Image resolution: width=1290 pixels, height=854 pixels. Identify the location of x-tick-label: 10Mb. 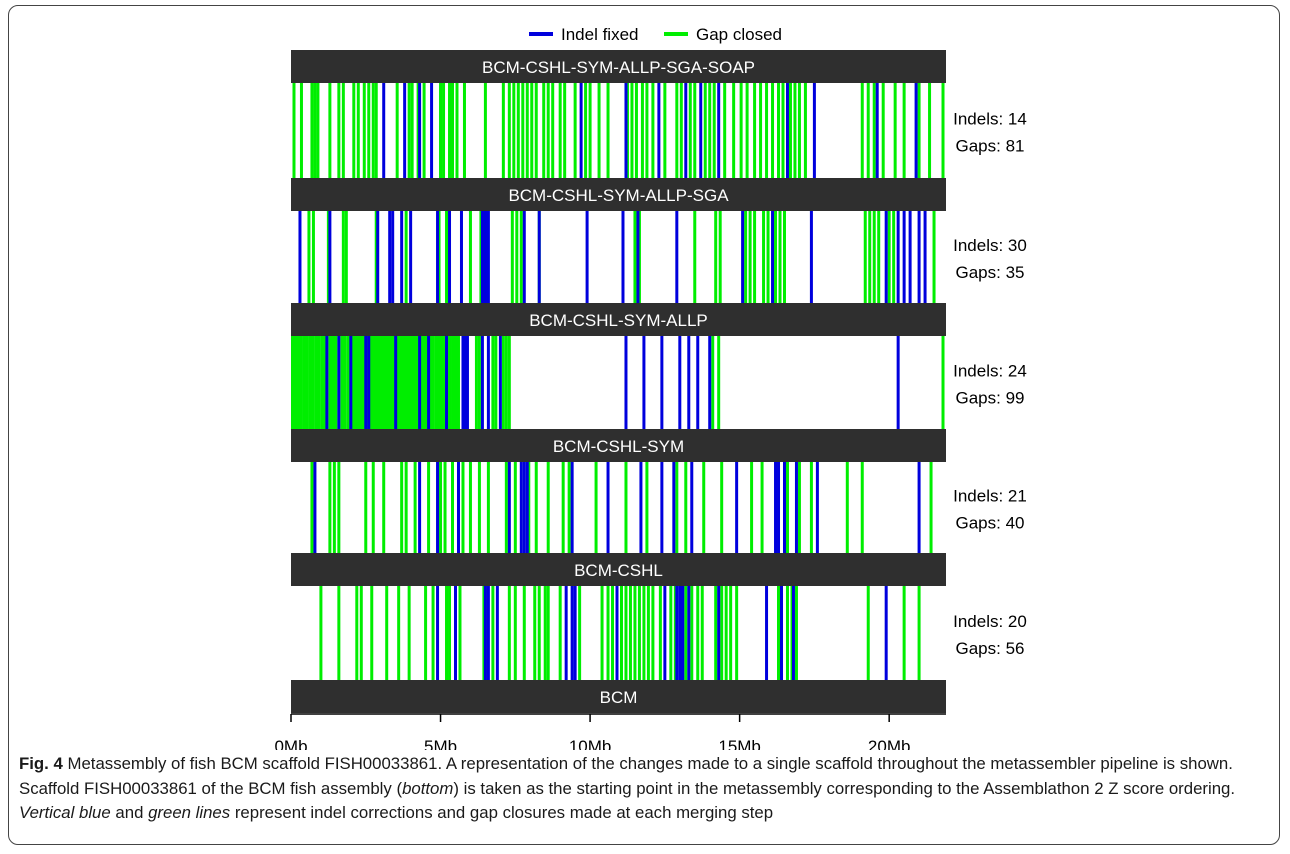
(590, 743).